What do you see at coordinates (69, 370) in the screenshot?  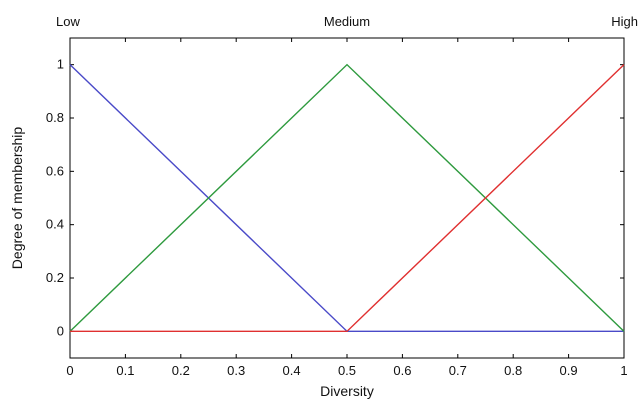 I see `x-tick-label: 0` at bounding box center [69, 370].